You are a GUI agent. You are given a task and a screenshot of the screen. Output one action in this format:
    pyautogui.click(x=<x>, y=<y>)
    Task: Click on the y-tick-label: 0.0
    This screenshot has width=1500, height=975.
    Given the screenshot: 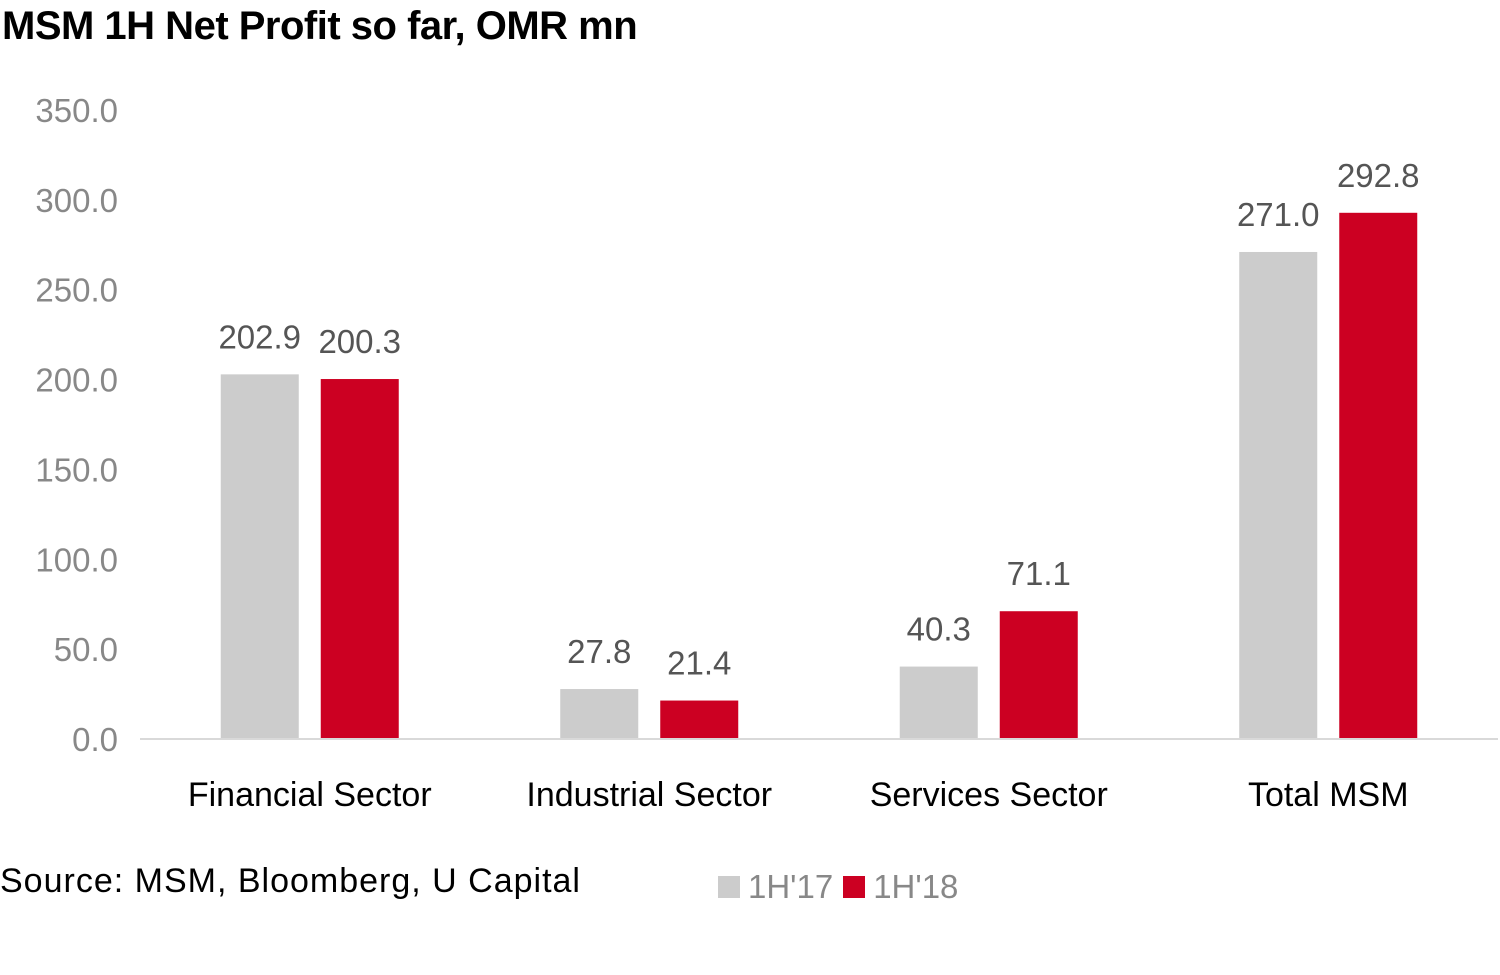 What is the action you would take?
    pyautogui.click(x=95, y=739)
    